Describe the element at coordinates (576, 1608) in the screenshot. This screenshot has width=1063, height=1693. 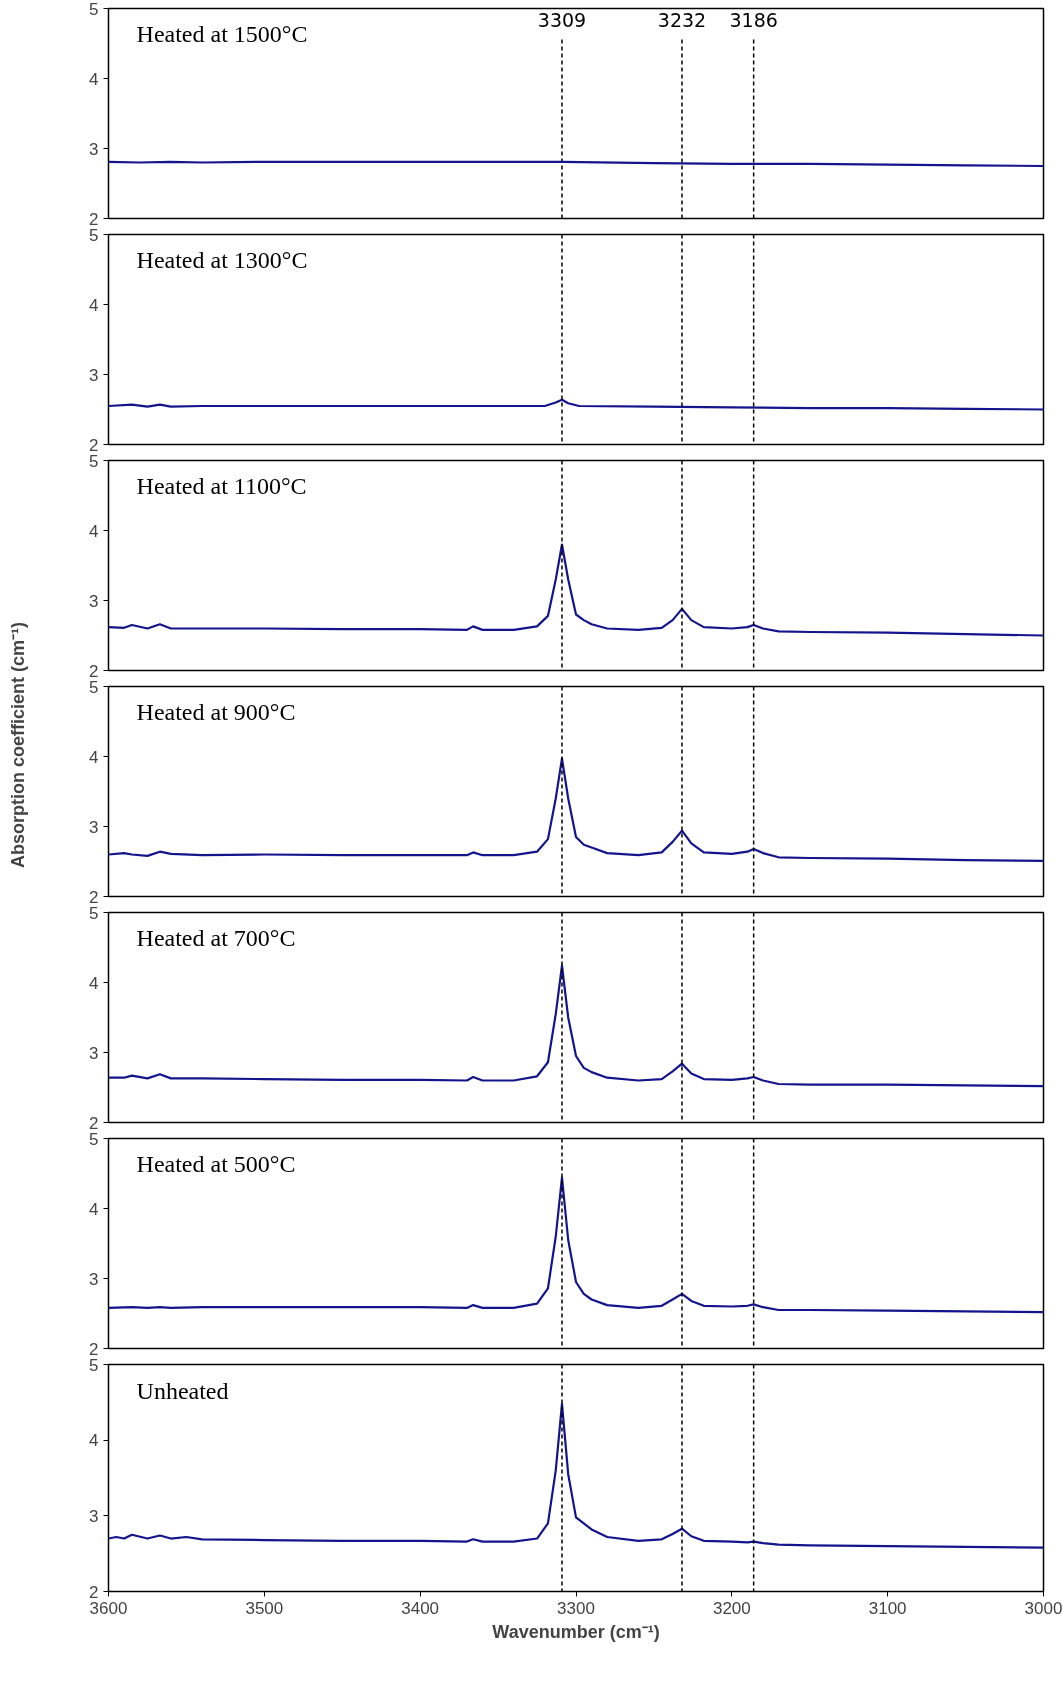
I see `x-tick-label: 3300` at that location.